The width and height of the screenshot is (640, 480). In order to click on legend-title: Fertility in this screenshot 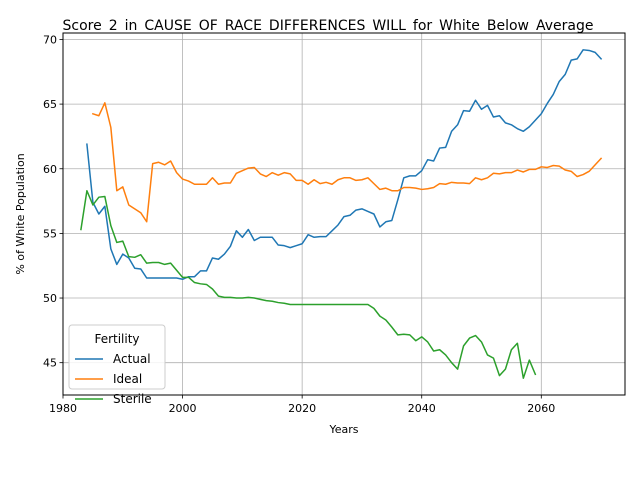, I will do `click(116, 339)`.